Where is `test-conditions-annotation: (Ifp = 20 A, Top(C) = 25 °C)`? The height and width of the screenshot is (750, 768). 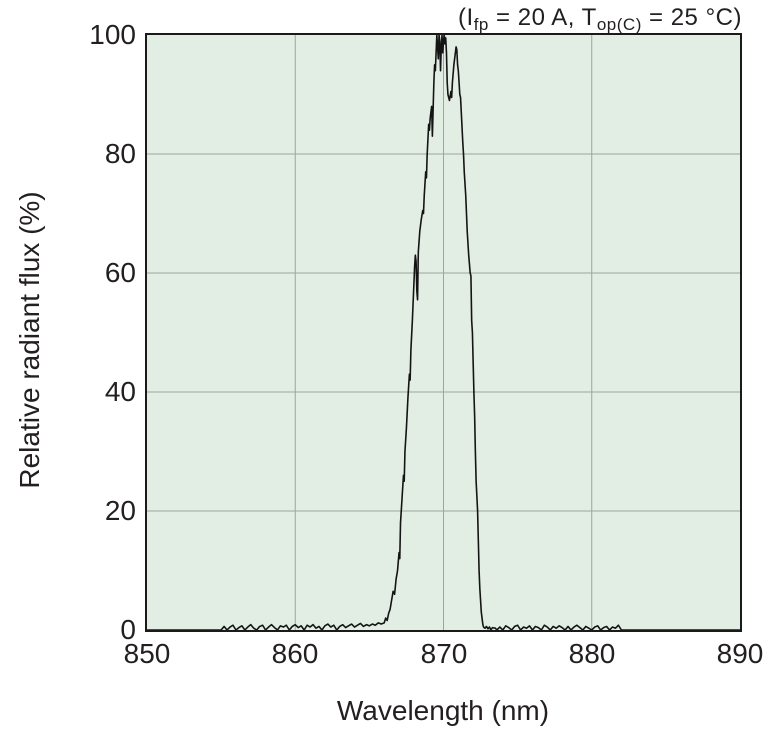 test-conditions-annotation: (Ifp = 20 A, Top(C) = 25 °C) is located at coordinates (600, 19).